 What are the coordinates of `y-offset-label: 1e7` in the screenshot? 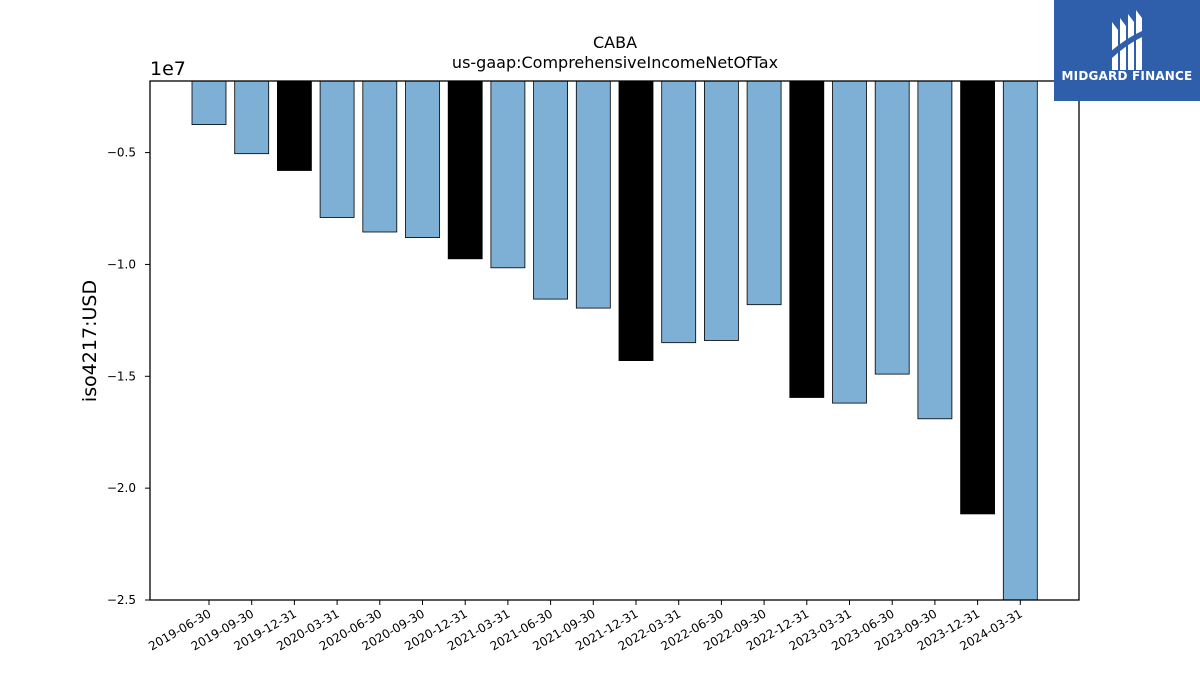 It's located at (168, 69).